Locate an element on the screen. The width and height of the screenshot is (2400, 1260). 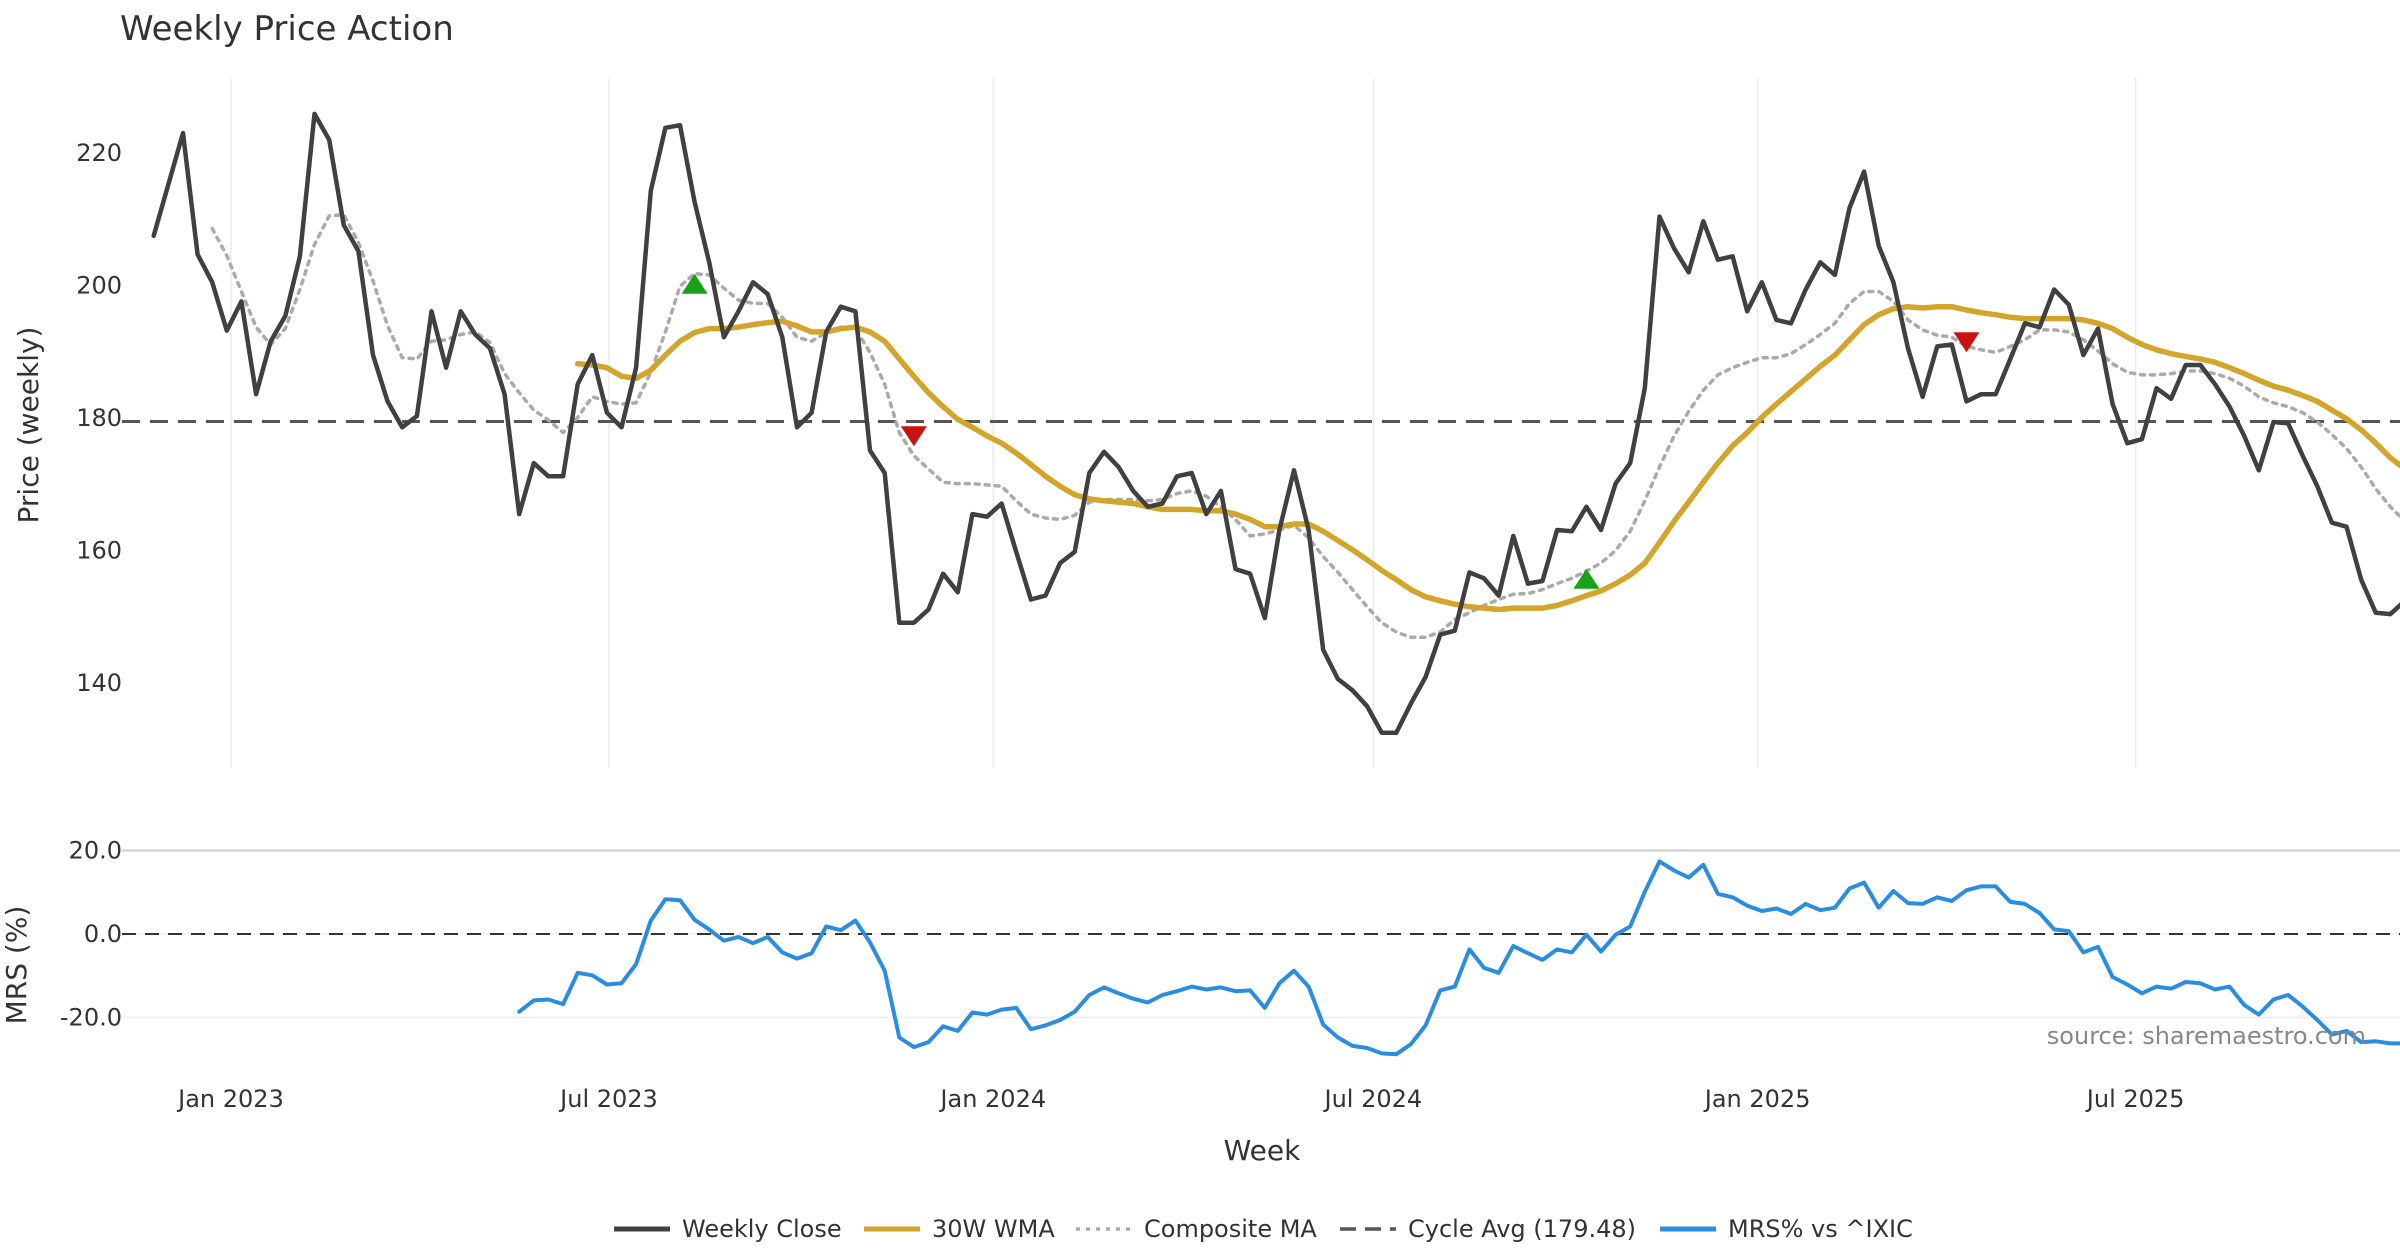
y-tick-label-price: 180 is located at coordinates (99, 418).